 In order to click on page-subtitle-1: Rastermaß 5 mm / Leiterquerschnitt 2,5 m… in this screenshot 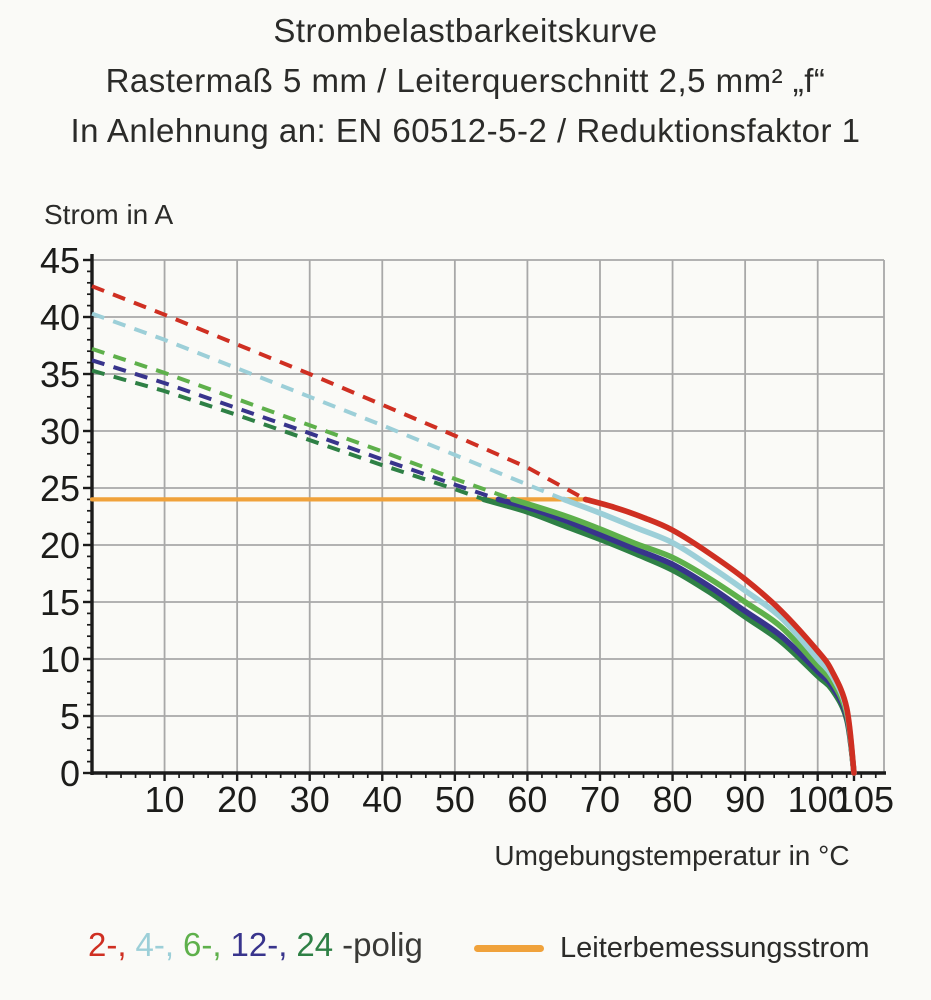, I will do `click(465, 80)`.